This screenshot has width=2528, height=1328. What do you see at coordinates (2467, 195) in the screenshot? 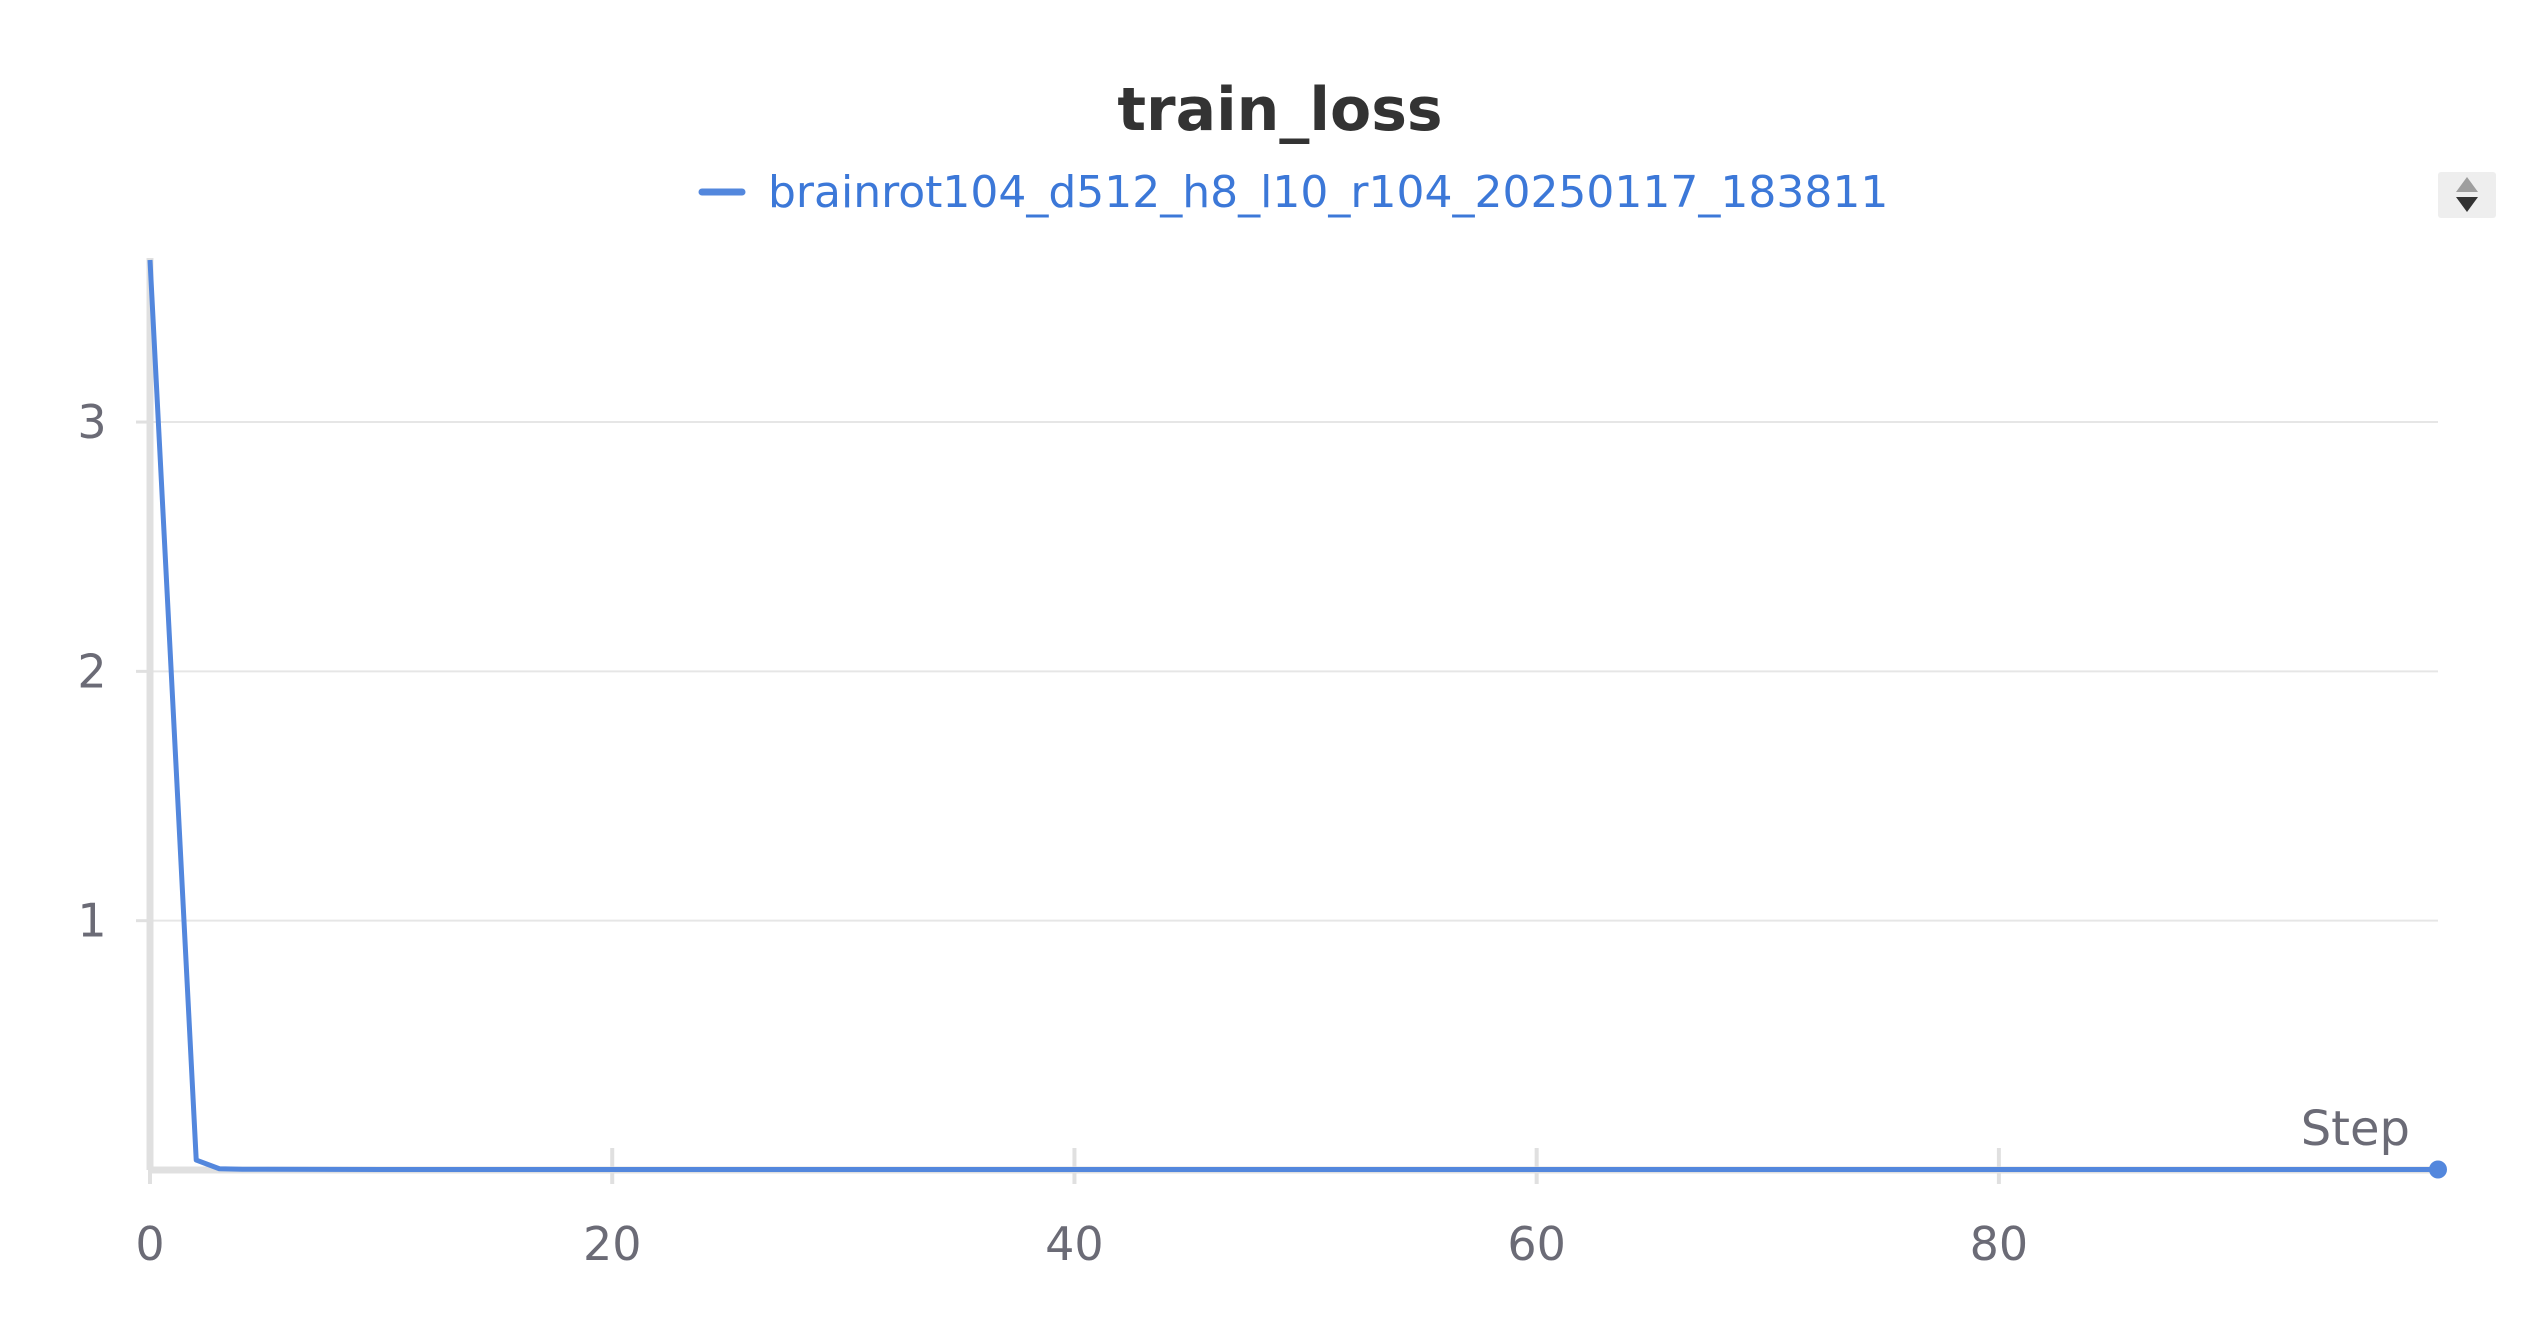
I see `legend-scroll-button` at bounding box center [2467, 195].